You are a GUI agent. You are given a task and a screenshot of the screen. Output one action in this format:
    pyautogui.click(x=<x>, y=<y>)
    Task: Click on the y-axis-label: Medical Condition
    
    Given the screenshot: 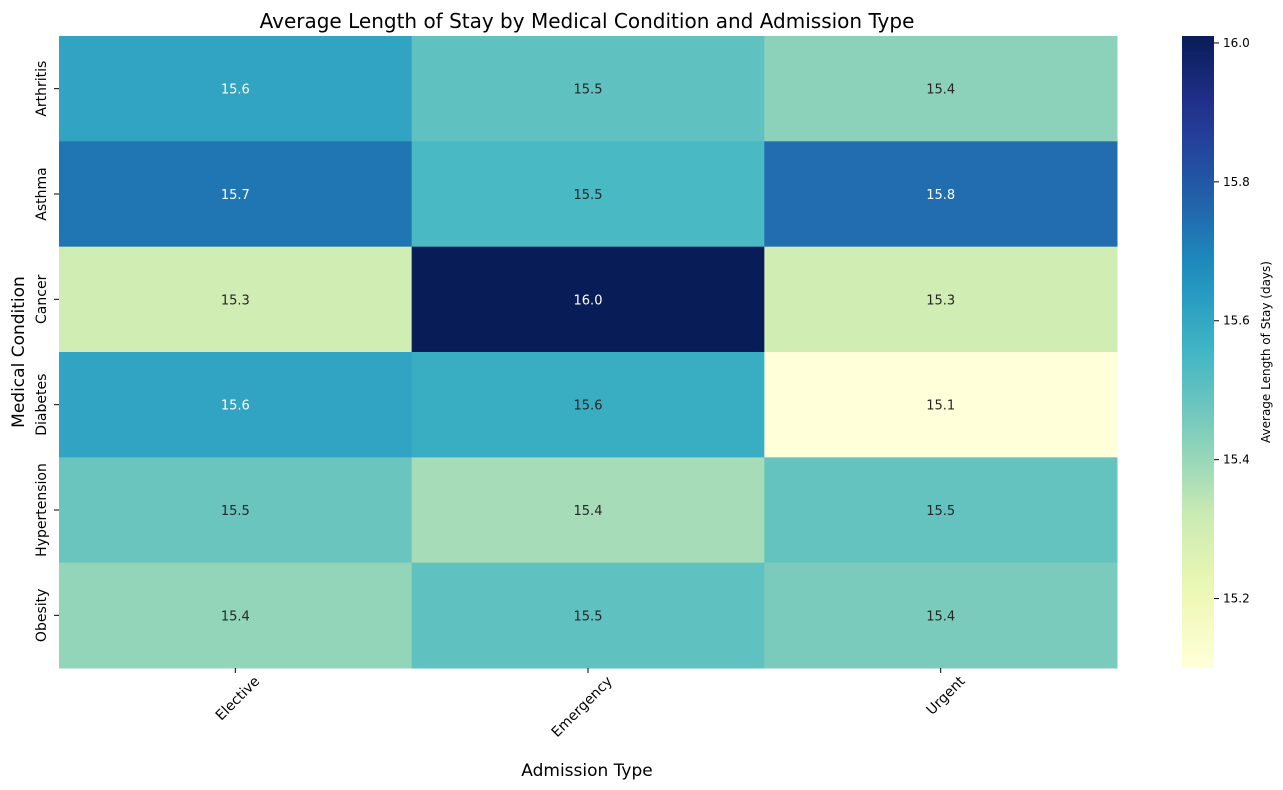 What is the action you would take?
    pyautogui.click(x=19, y=352)
    